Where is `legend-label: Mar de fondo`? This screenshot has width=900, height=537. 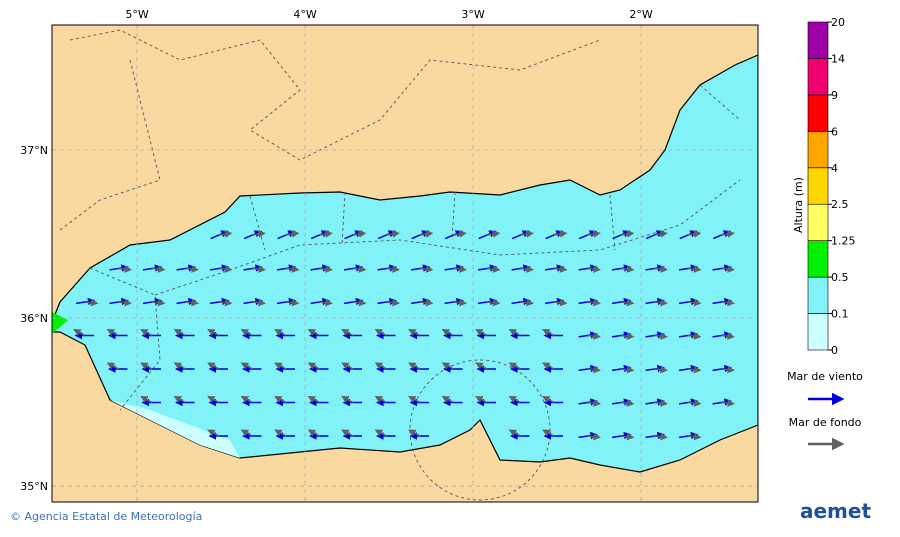
legend-label: Mar de fondo is located at coordinates (825, 422).